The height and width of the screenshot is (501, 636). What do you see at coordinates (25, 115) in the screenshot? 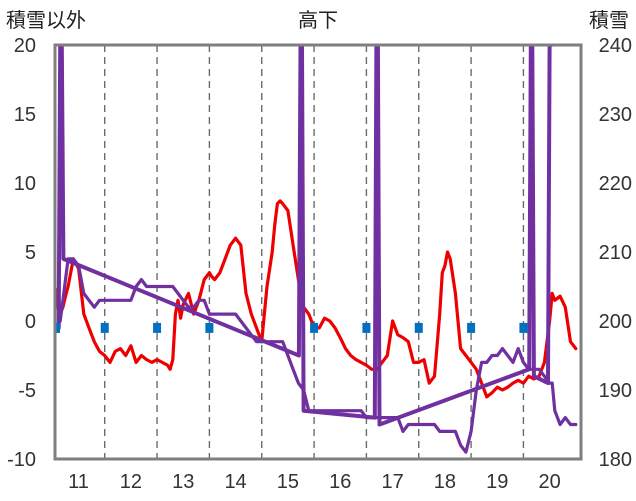
I see `left-tick-label: 15` at bounding box center [25, 115].